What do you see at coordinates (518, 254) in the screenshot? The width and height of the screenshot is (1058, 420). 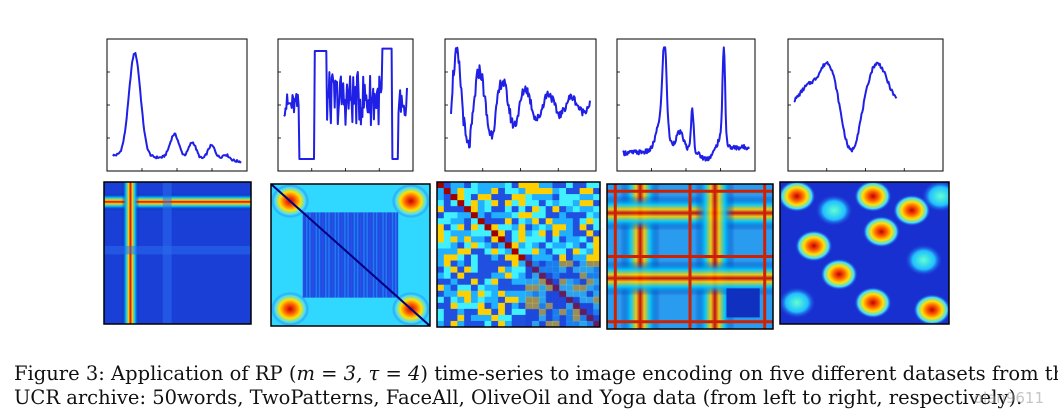 I see `rp-frame` at bounding box center [518, 254].